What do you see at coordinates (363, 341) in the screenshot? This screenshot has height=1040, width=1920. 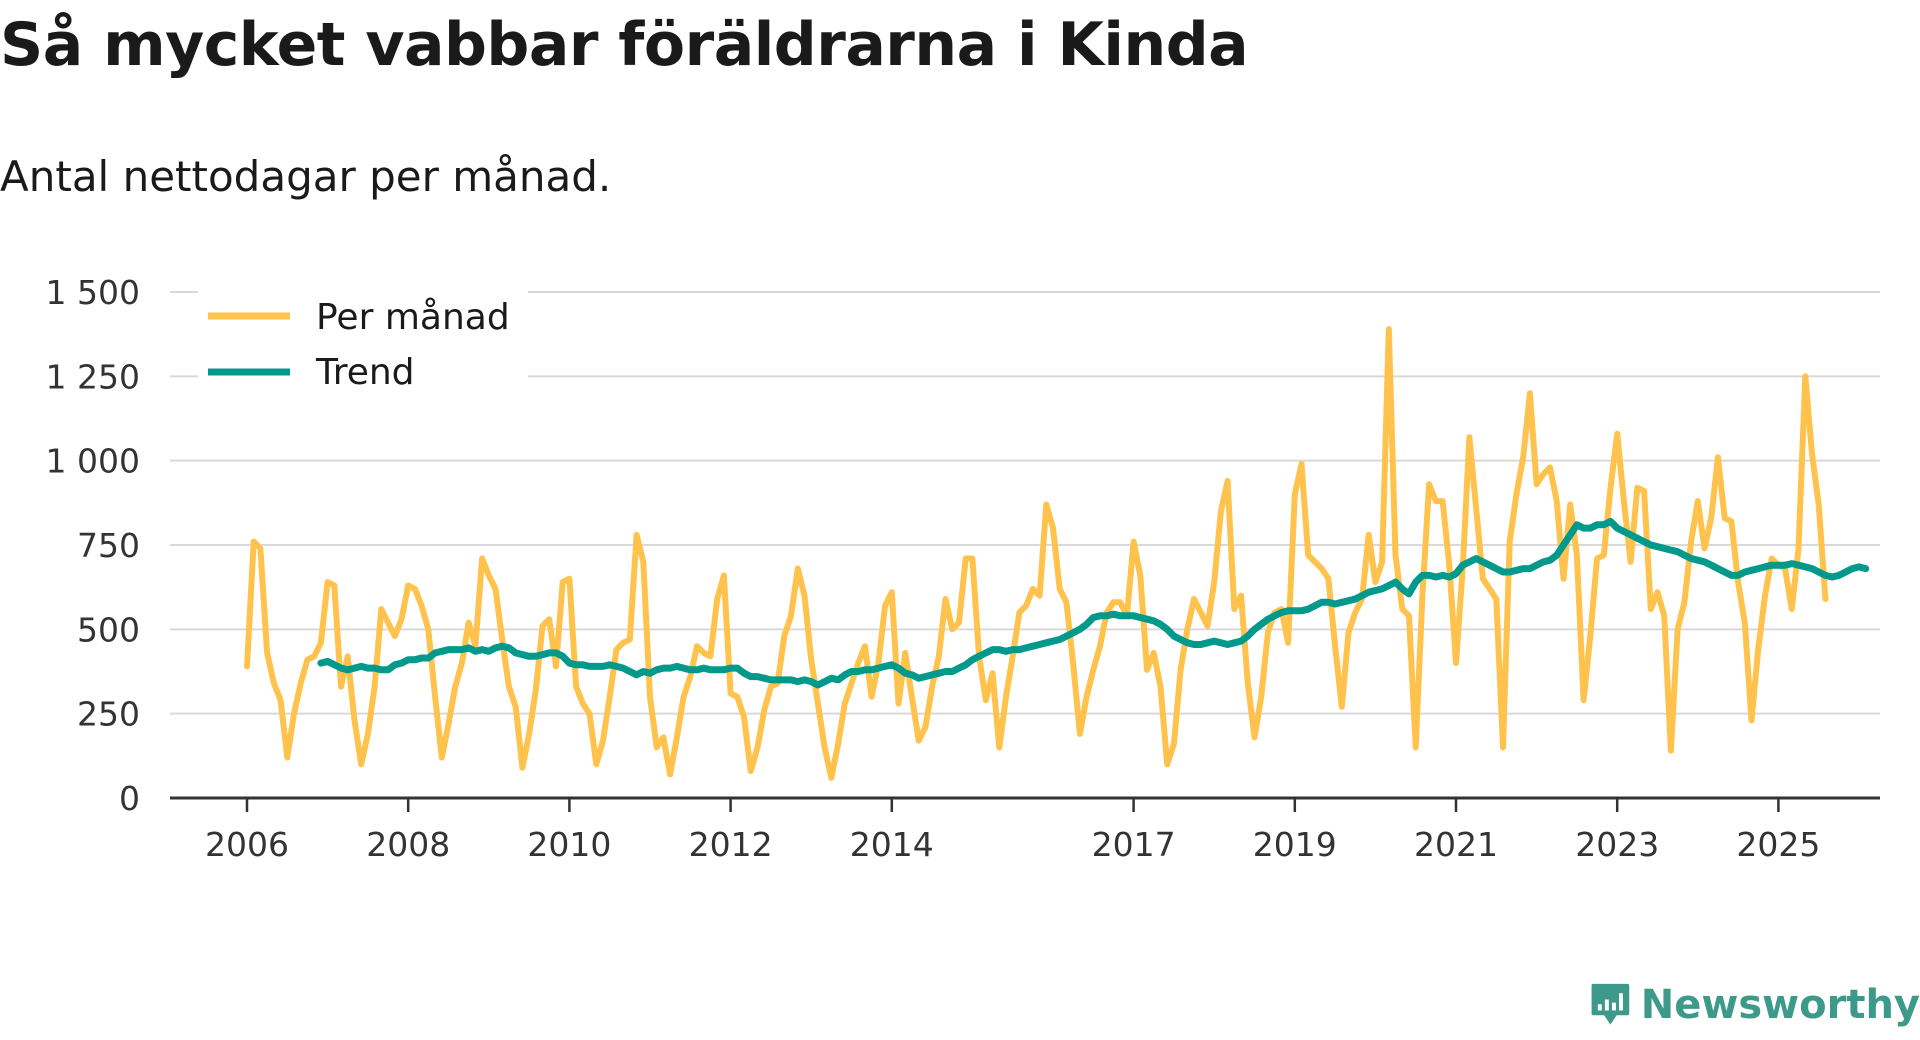 I see `legend: Per månad Trend` at bounding box center [363, 341].